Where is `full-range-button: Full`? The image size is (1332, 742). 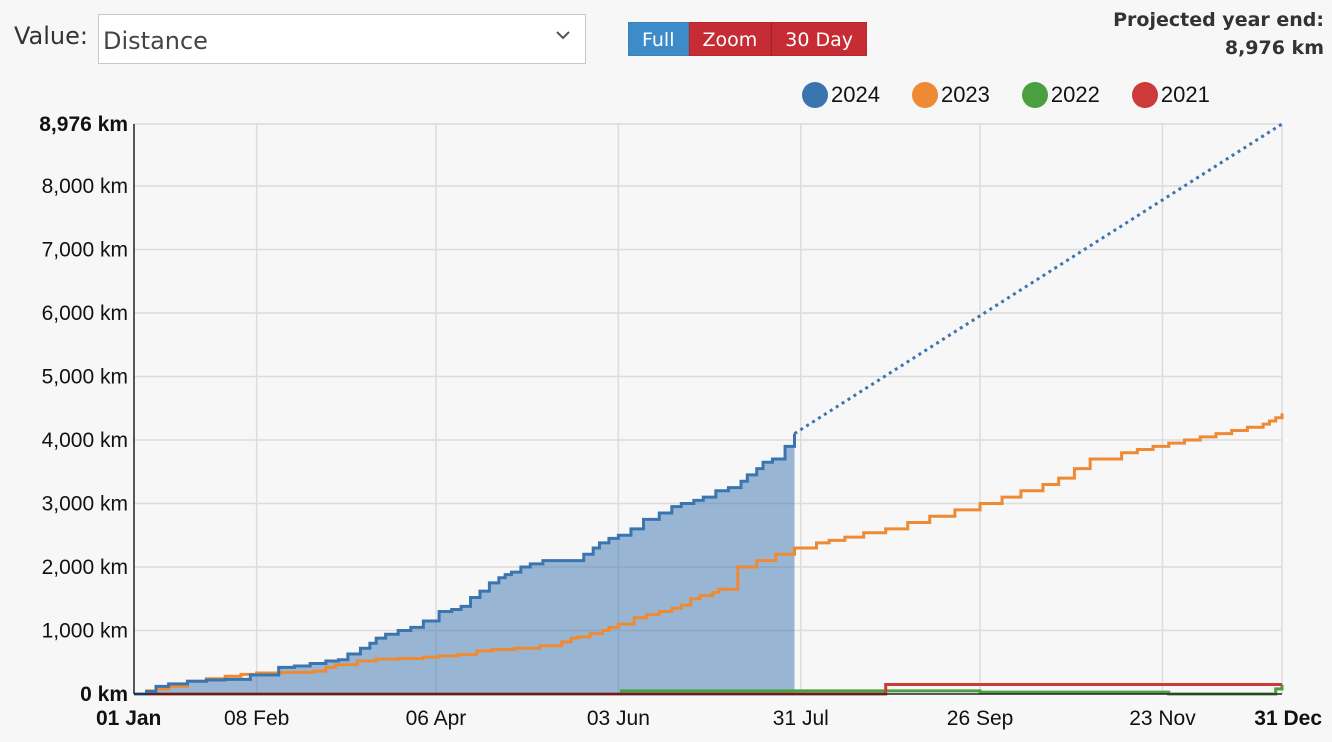
full-range-button: Full is located at coordinates (658, 39).